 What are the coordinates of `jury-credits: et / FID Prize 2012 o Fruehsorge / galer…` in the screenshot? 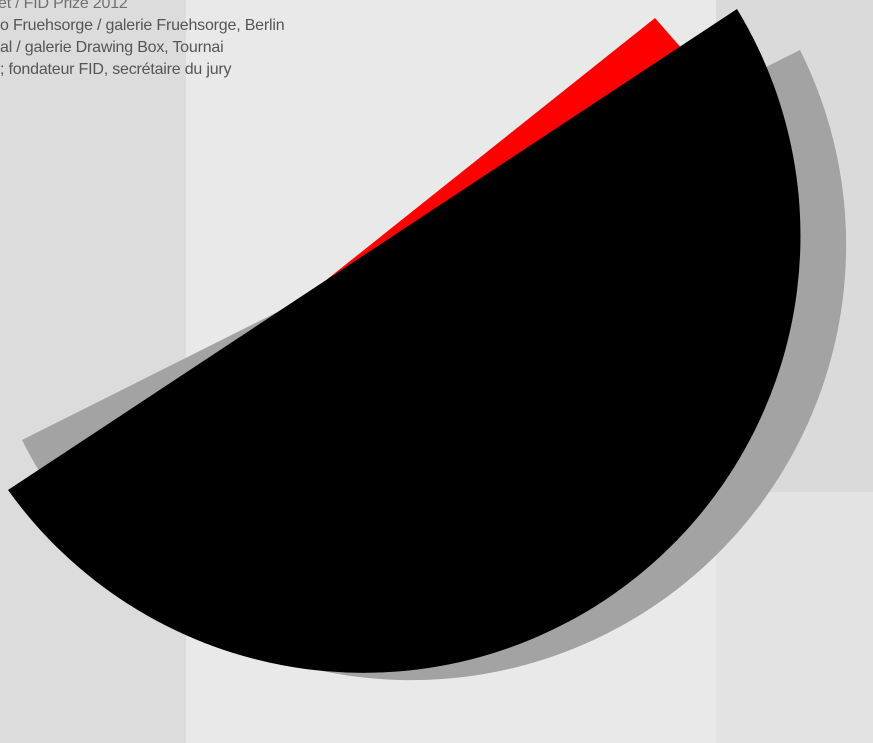 It's located at (142, 40).